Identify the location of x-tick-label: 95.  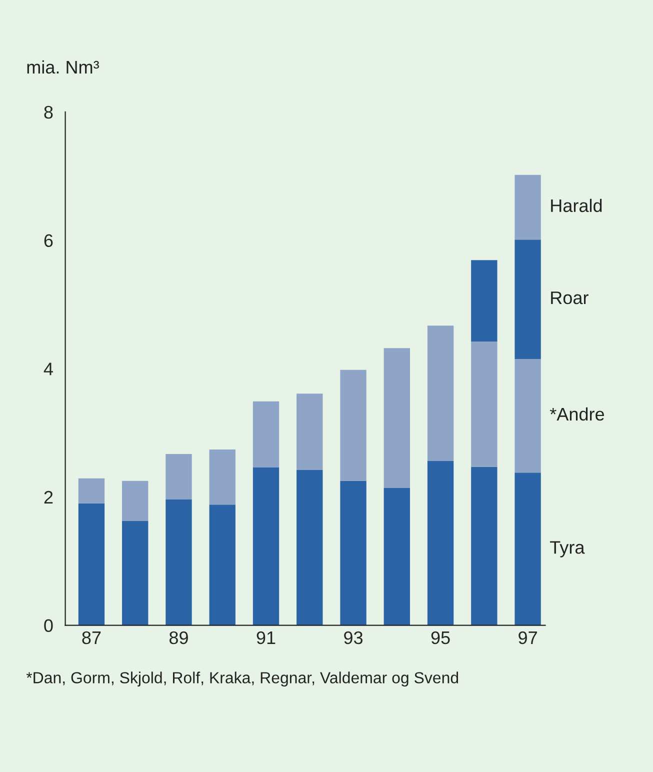
(440, 637).